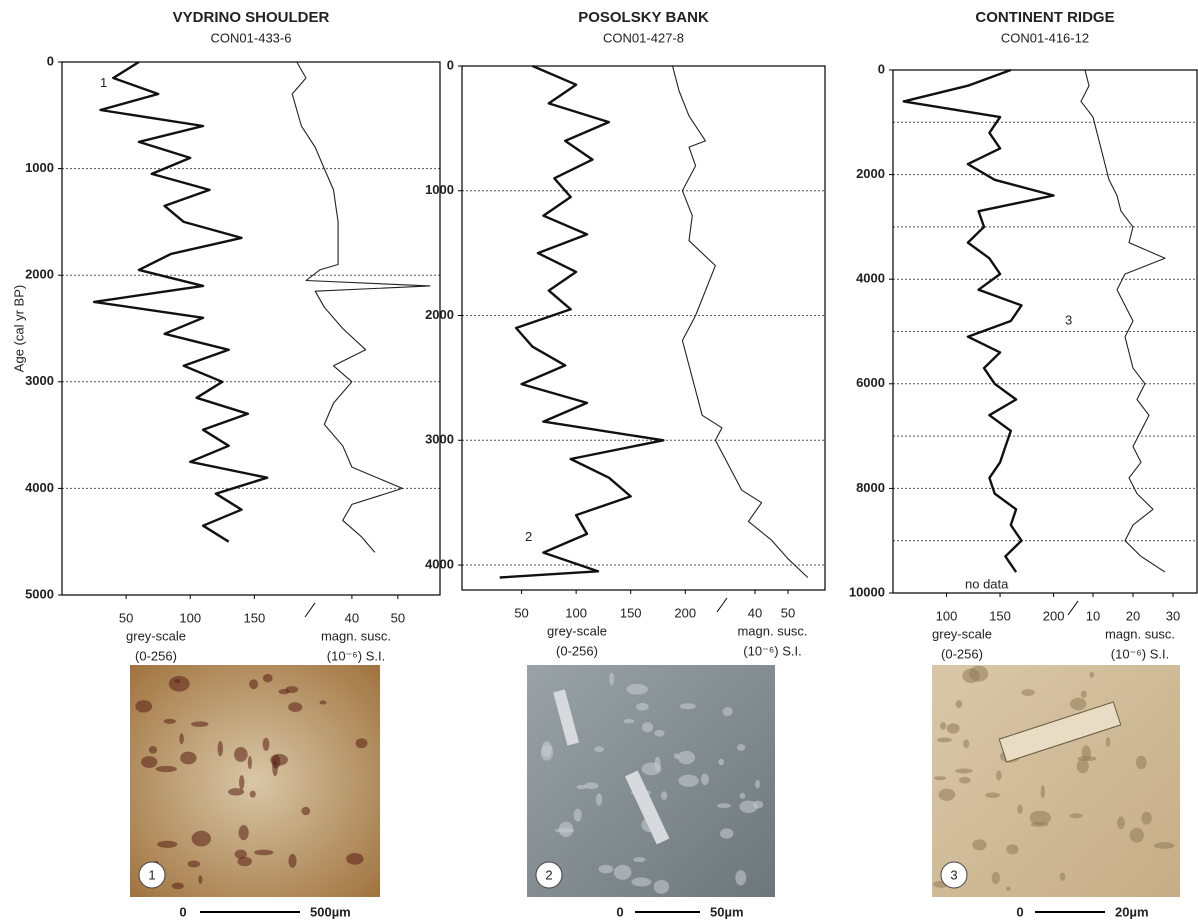 The height and width of the screenshot is (923, 1198). Describe the element at coordinates (356, 635) in the screenshot. I see `x-axis-label: magn. susc.` at that location.